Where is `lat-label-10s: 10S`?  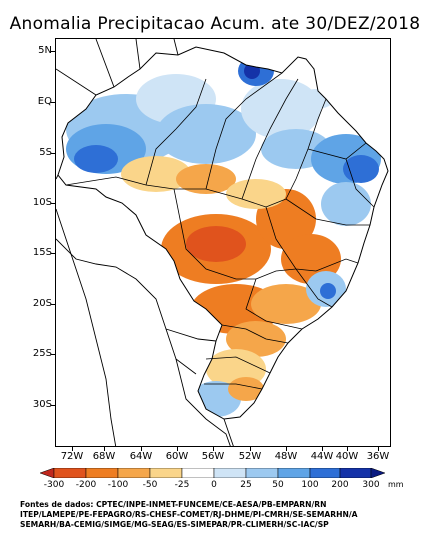 lat-label-10s: 10S is located at coordinates (42, 202).